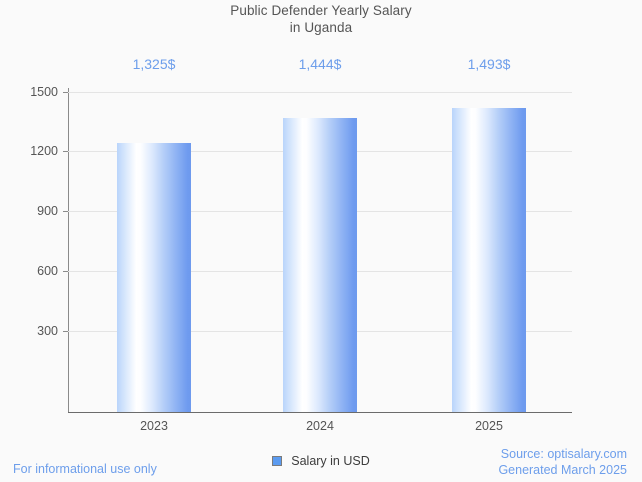 This screenshot has width=642, height=482. Describe the element at coordinates (47, 211) in the screenshot. I see `y-axis-label-900: 900` at that location.